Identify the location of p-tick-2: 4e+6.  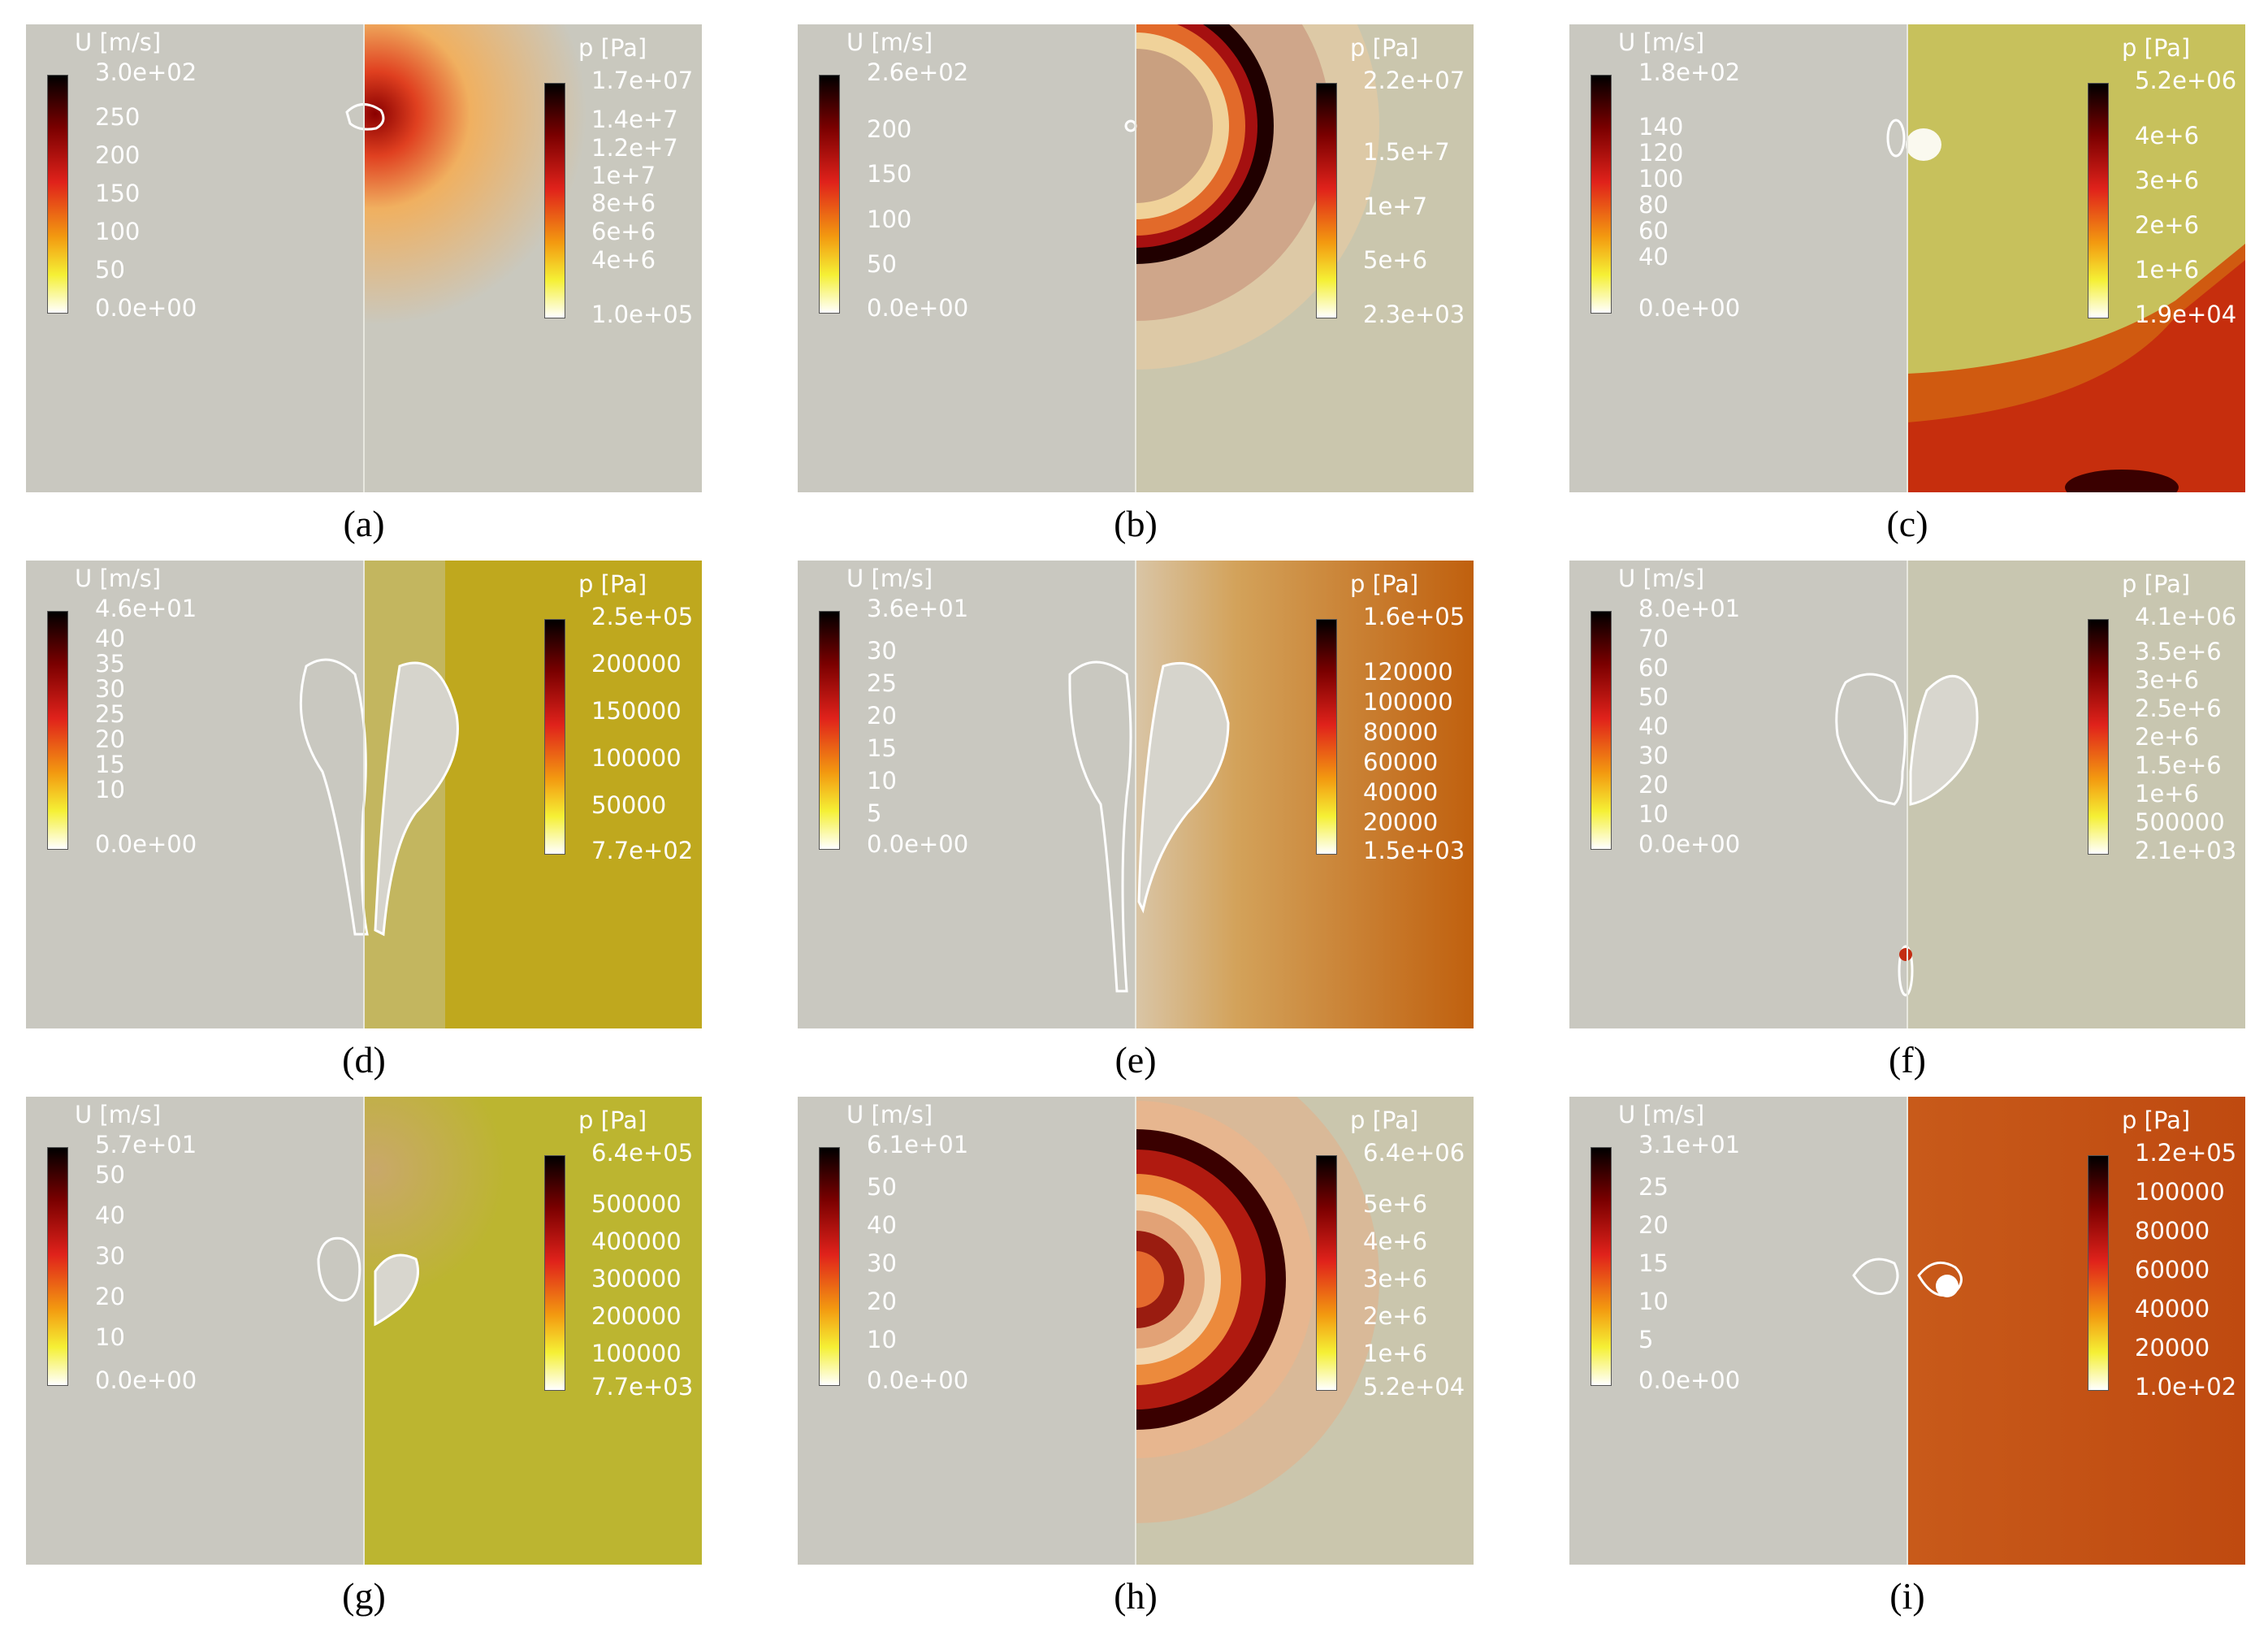
(1396, 1241).